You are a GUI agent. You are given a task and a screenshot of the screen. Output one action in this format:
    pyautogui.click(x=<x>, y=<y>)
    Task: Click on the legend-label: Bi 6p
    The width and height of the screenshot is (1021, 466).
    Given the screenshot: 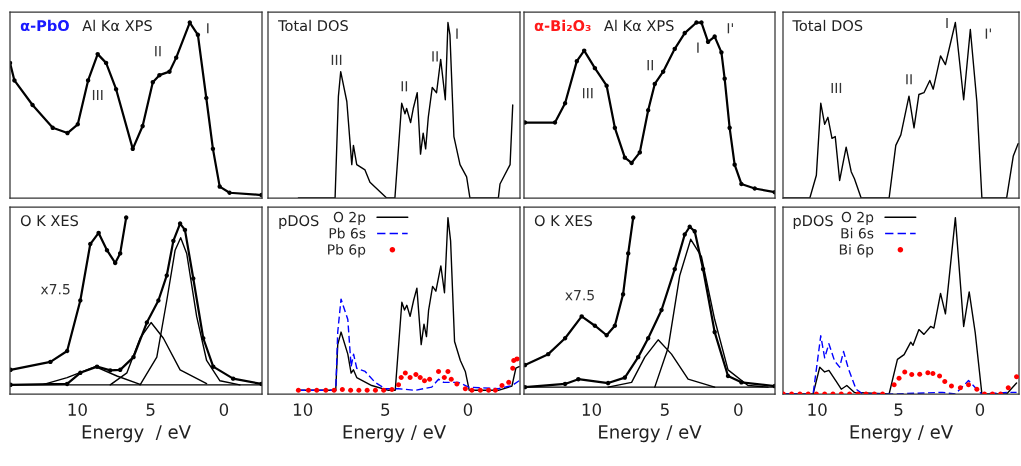 What is the action you would take?
    pyautogui.click(x=856, y=251)
    